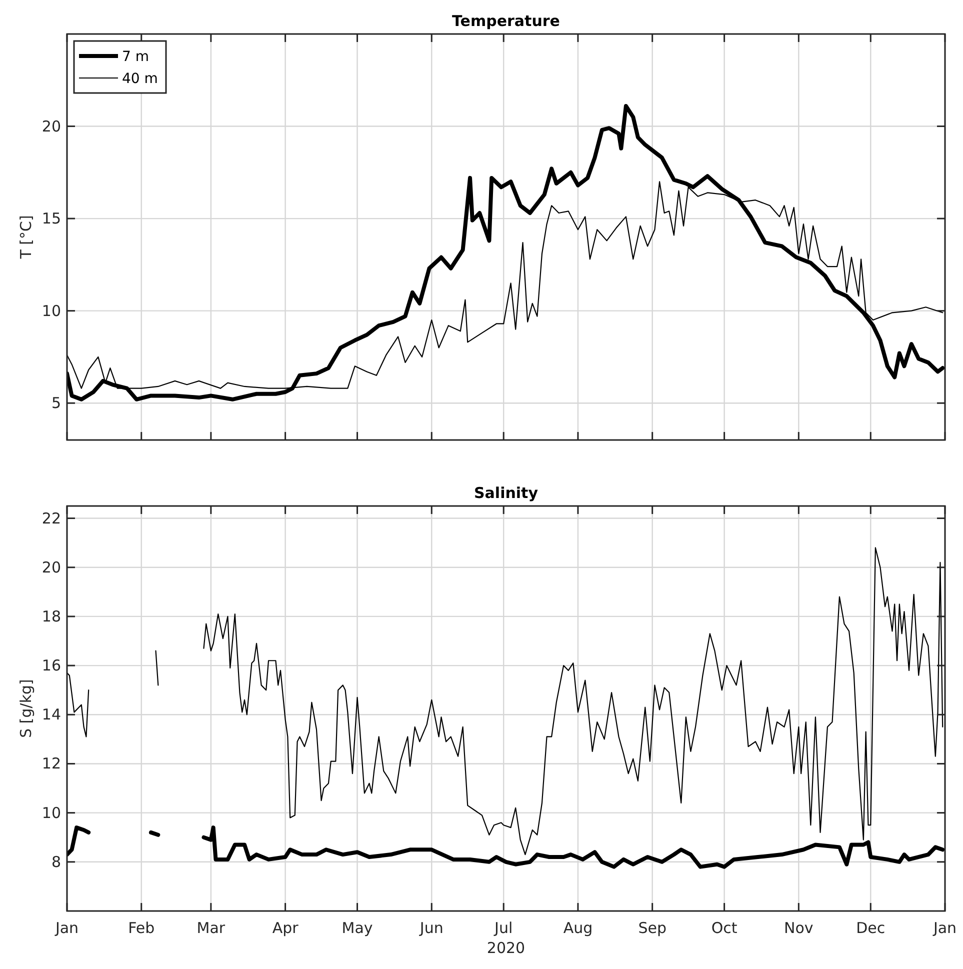 The image size is (963, 969). I want to click on legend-label: 7 m, so click(135, 57).